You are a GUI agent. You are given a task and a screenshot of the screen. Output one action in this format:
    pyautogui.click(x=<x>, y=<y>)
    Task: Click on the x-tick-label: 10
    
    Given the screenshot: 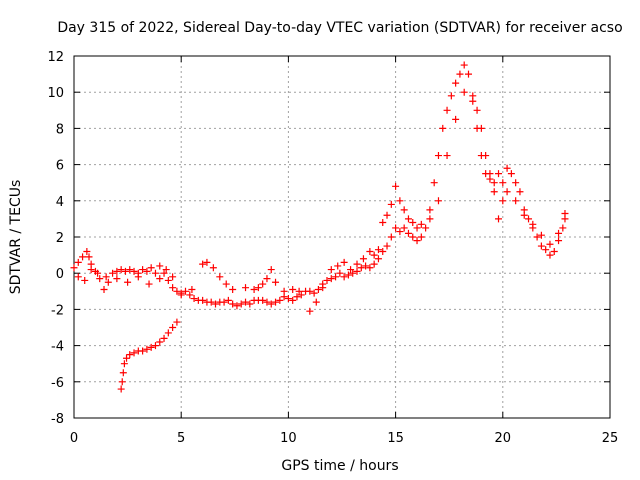 What is the action you would take?
    pyautogui.click(x=288, y=438)
    